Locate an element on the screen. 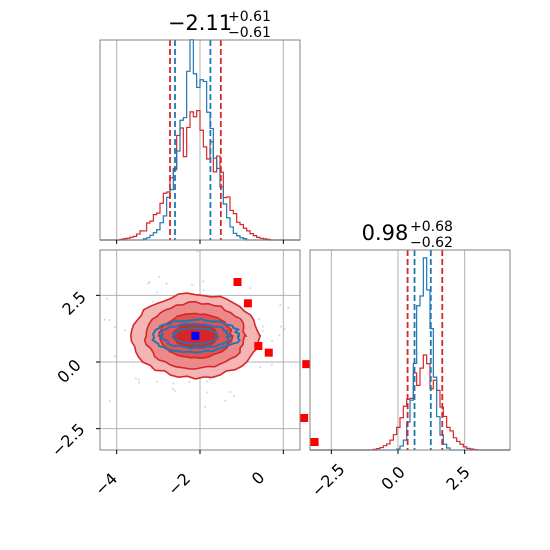 The height and width of the screenshot is (550, 550). title-param-0-sub: −0.61 is located at coordinates (249, 33).